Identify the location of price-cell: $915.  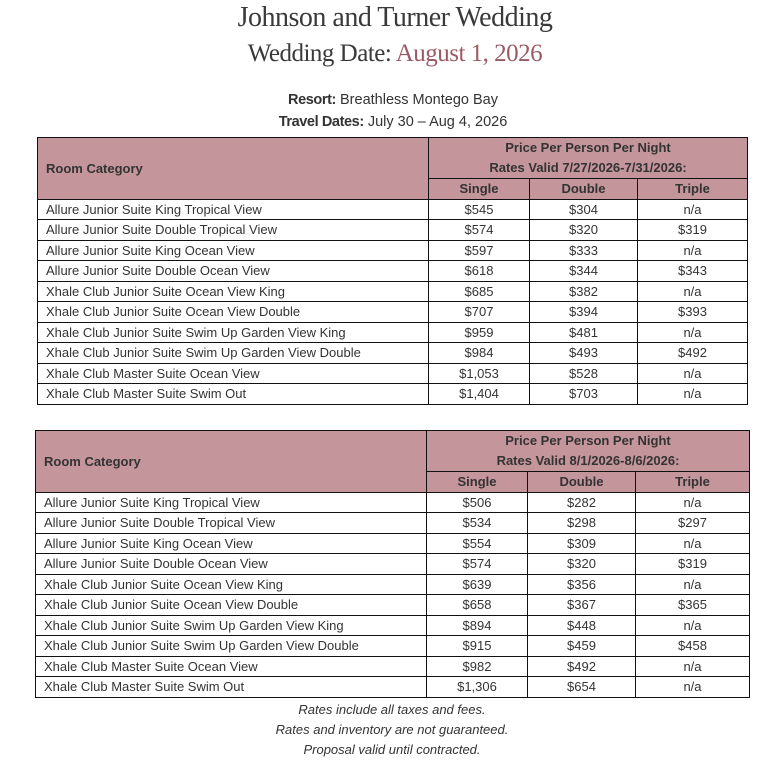
(477, 646).